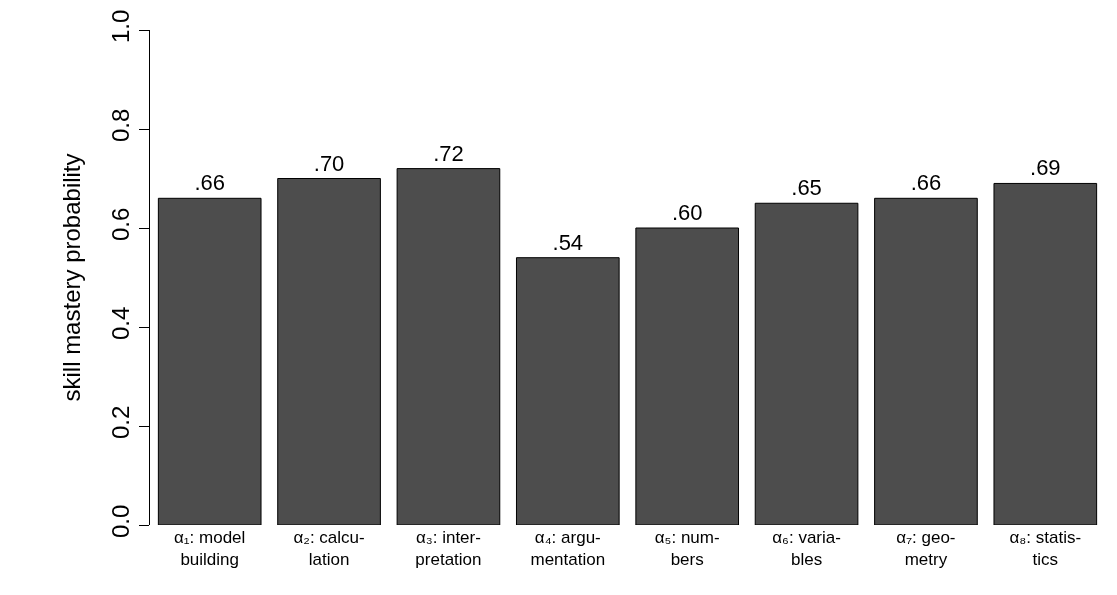 The image size is (1117, 595). Describe the element at coordinates (329, 549) in the screenshot. I see `x-tick-label: α₂: calcu- lation` at that location.